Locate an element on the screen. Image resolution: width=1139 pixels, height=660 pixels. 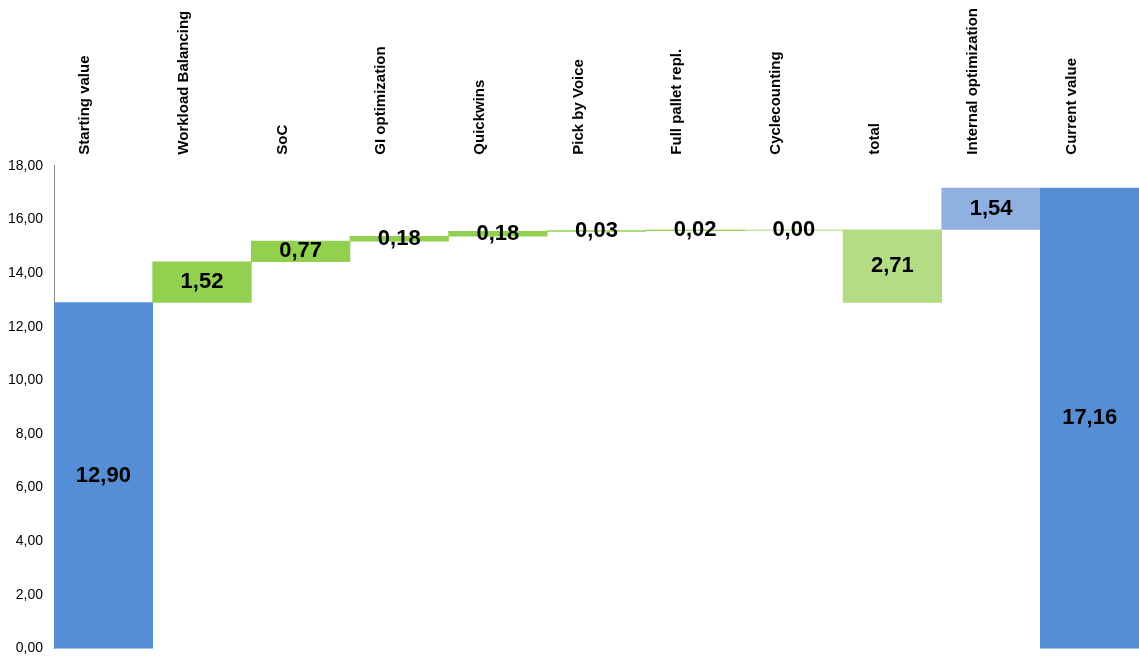
data-label: 0,00 is located at coordinates (794, 229).